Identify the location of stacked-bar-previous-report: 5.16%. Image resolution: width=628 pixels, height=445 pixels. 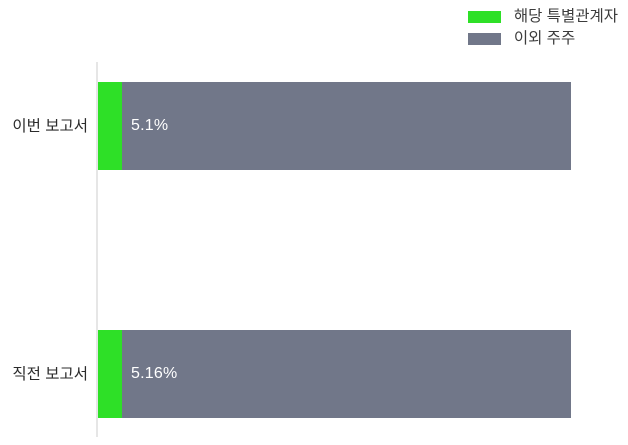
(334, 374).